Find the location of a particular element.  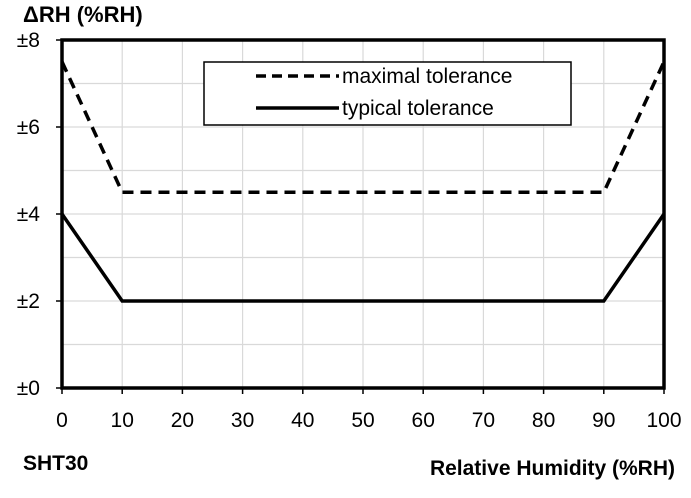

x-tick-label: 90 is located at coordinates (603, 420).